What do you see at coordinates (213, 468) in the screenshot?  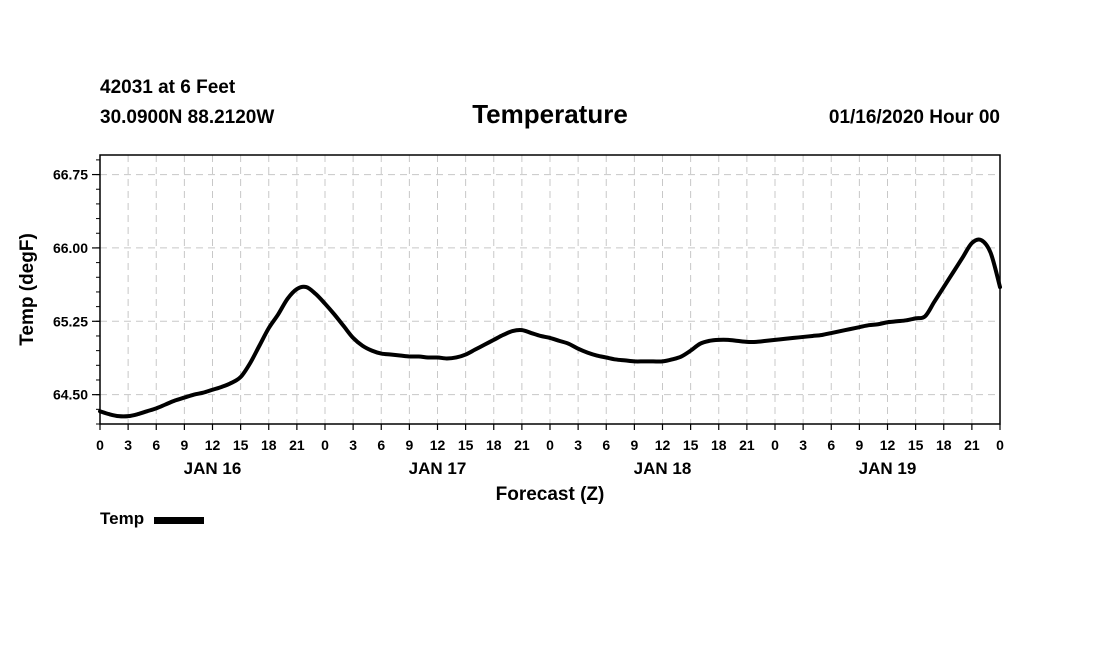 I see `x-day-label: JAN 16` at bounding box center [213, 468].